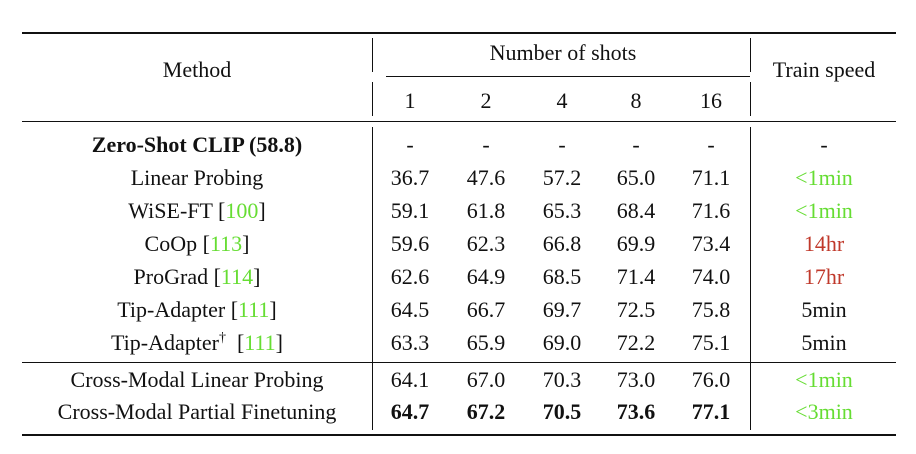  Describe the element at coordinates (459, 362) in the screenshot. I see `ours-separator-rule` at that location.